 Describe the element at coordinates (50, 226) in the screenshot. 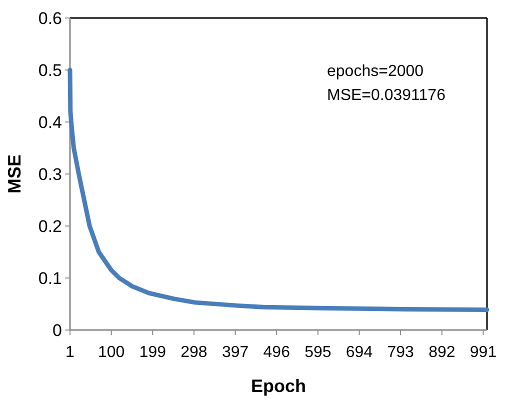

I see `y-tick-label: 0.2` at that location.